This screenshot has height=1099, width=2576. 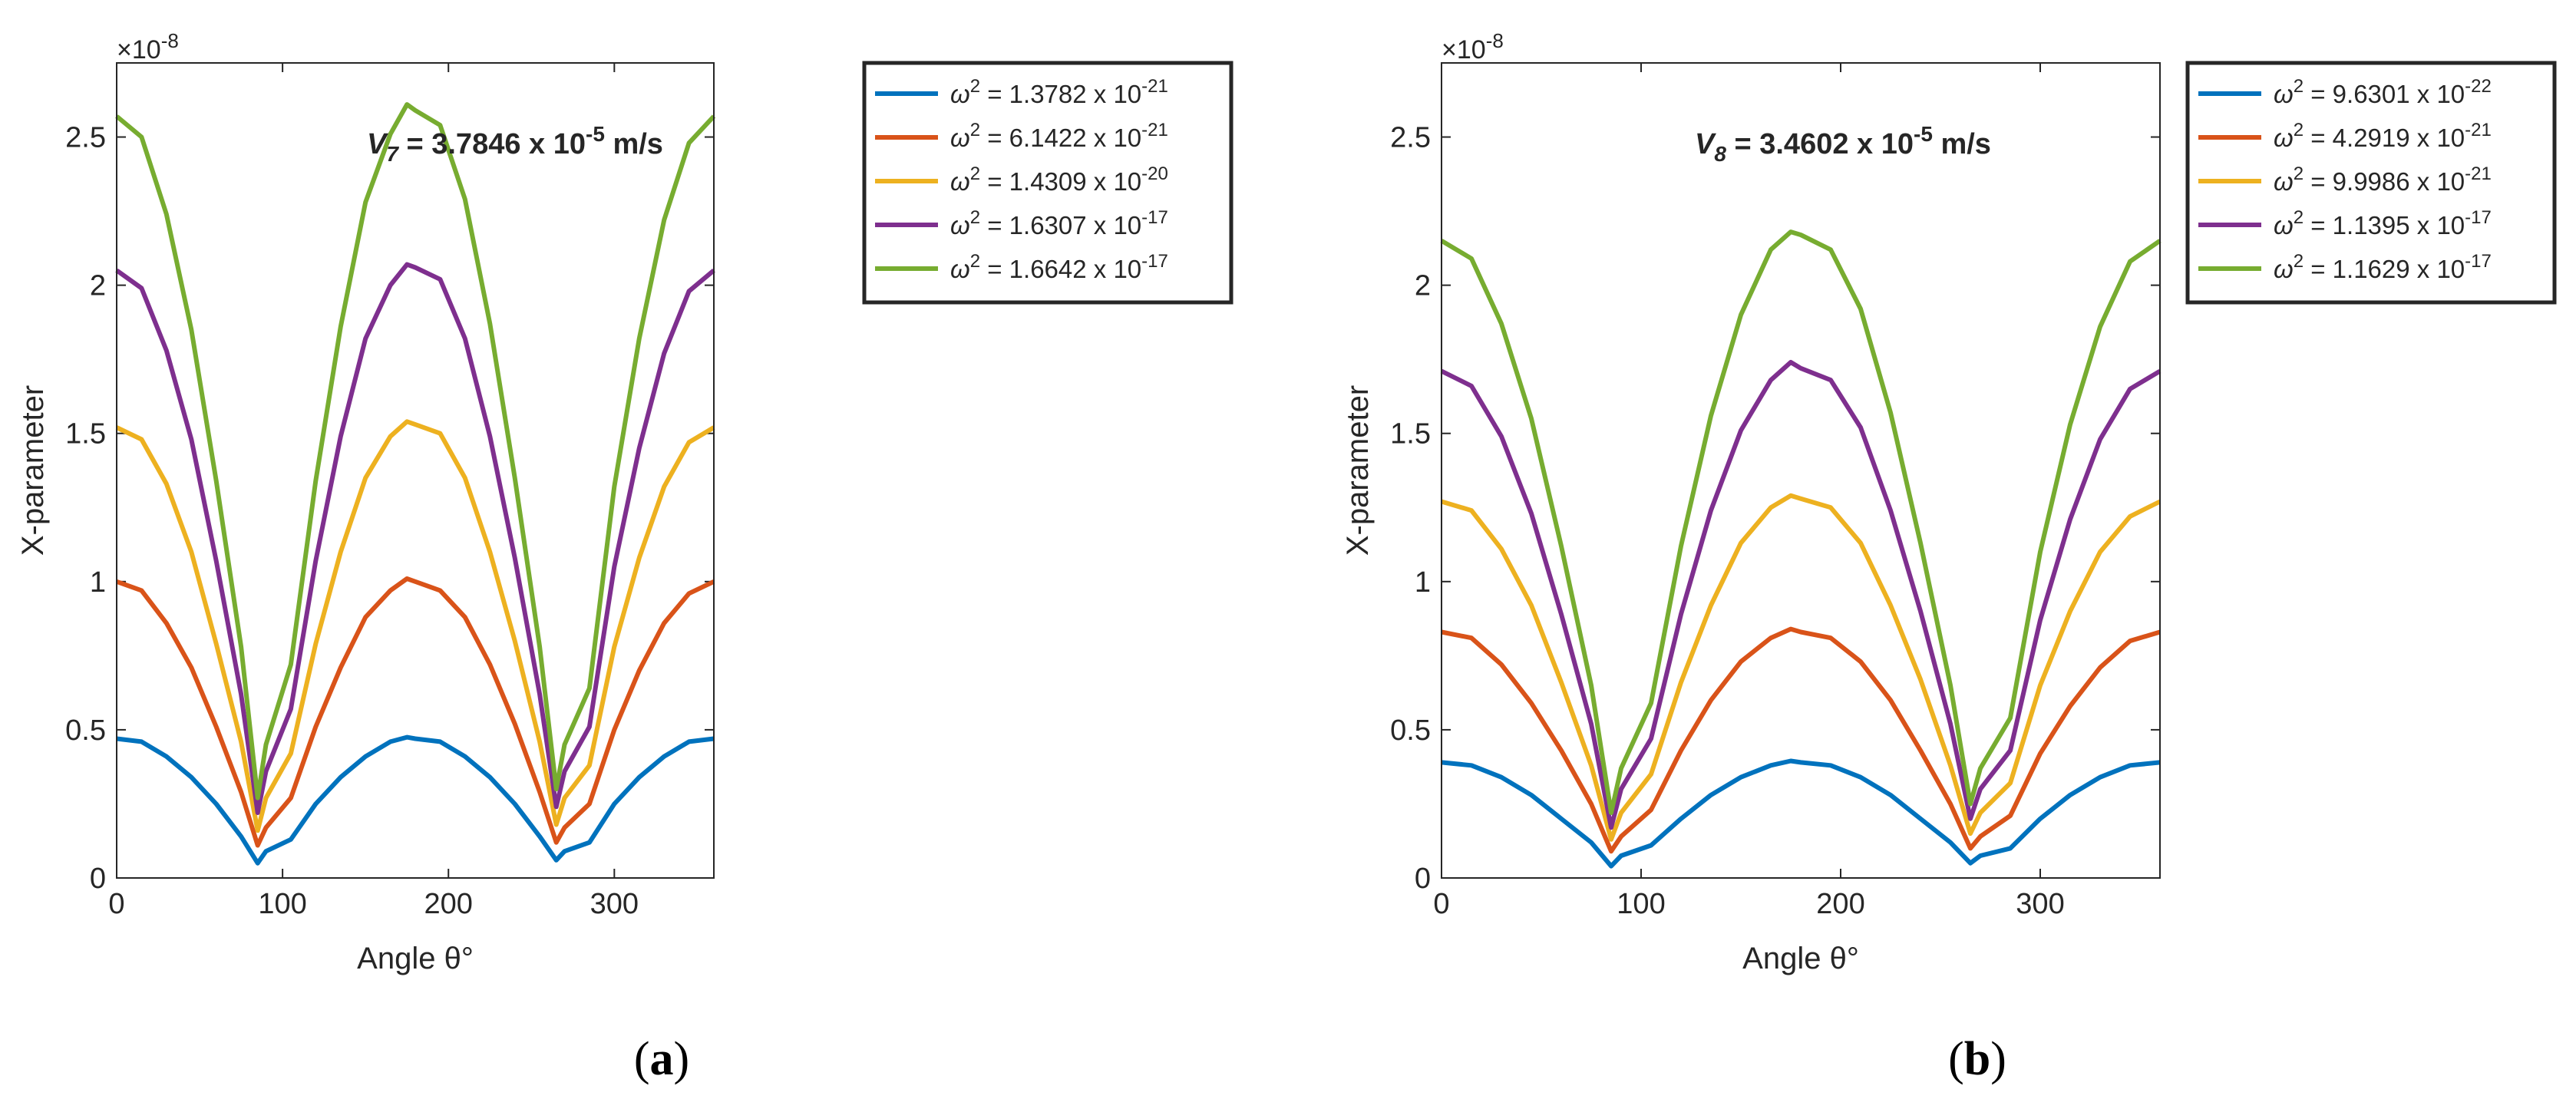 I want to click on legend-entry-5: ω2 = 1.1629 x 10-17, so click(x=2383, y=267).